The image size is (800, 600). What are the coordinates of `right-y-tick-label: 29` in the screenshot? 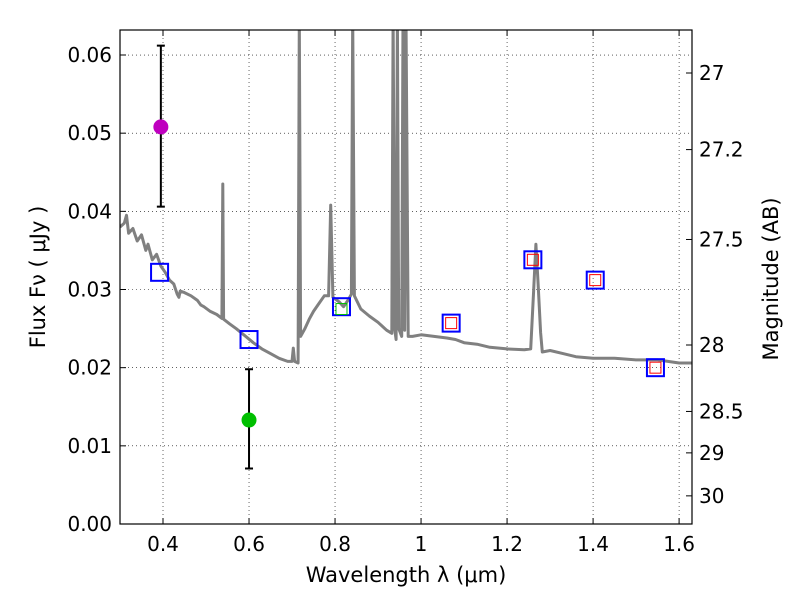 It's located at (711, 453).